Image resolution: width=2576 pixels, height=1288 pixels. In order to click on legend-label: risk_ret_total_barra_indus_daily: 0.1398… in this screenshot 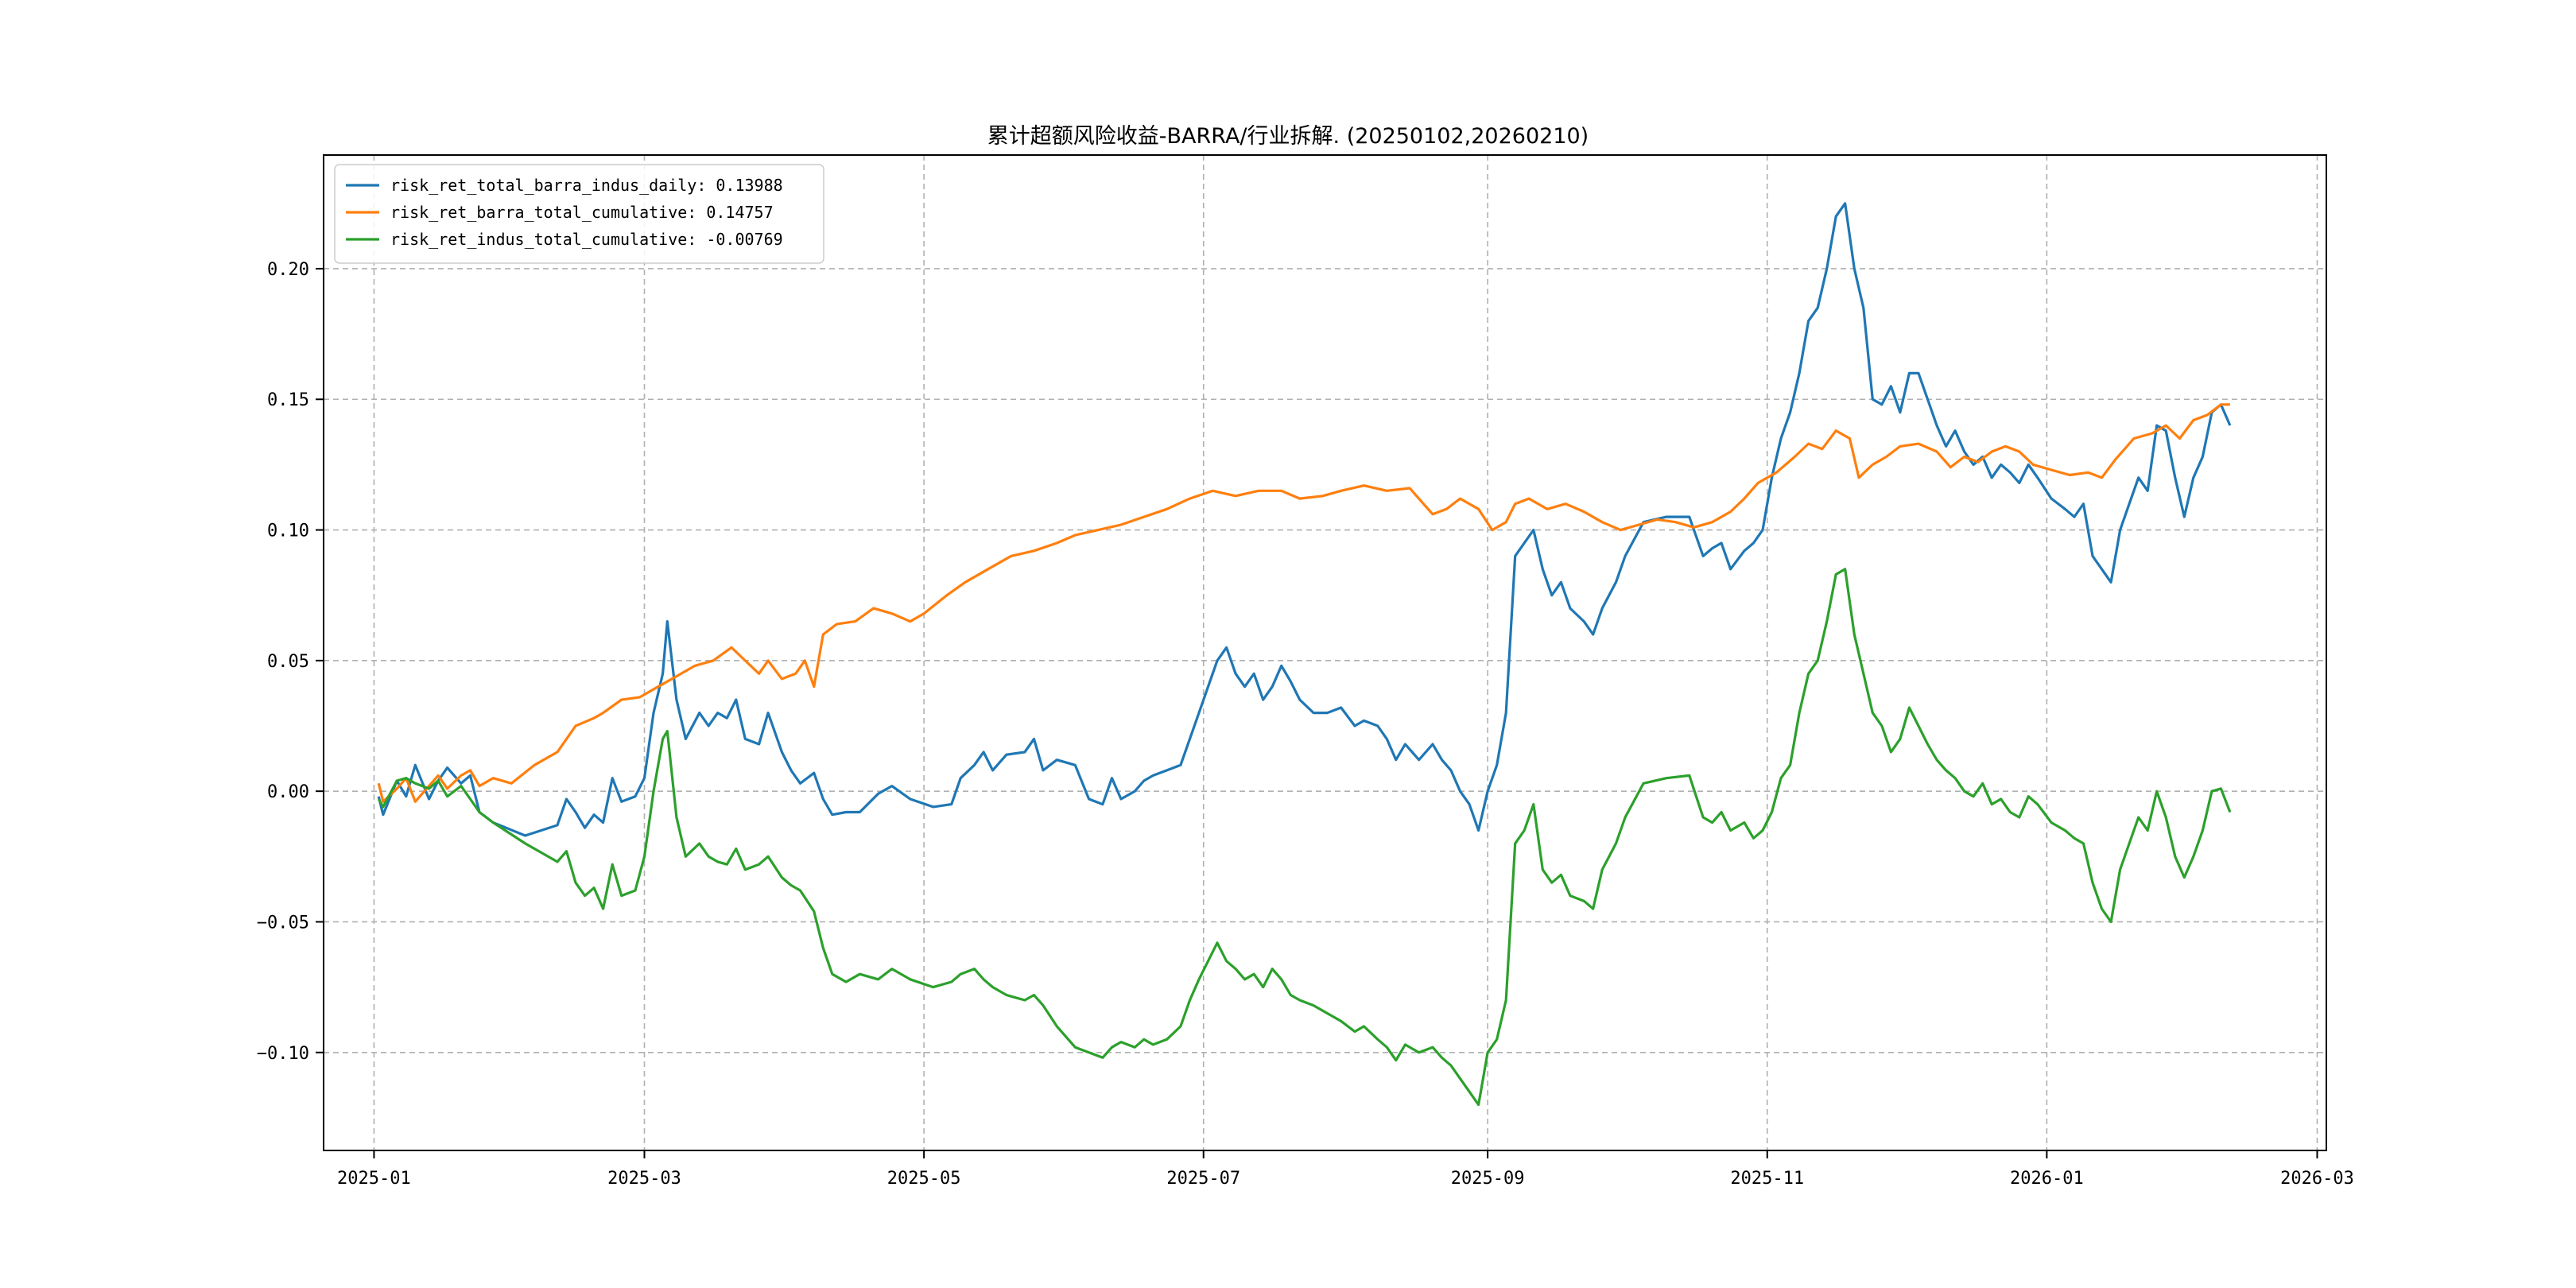, I will do `click(586, 186)`.